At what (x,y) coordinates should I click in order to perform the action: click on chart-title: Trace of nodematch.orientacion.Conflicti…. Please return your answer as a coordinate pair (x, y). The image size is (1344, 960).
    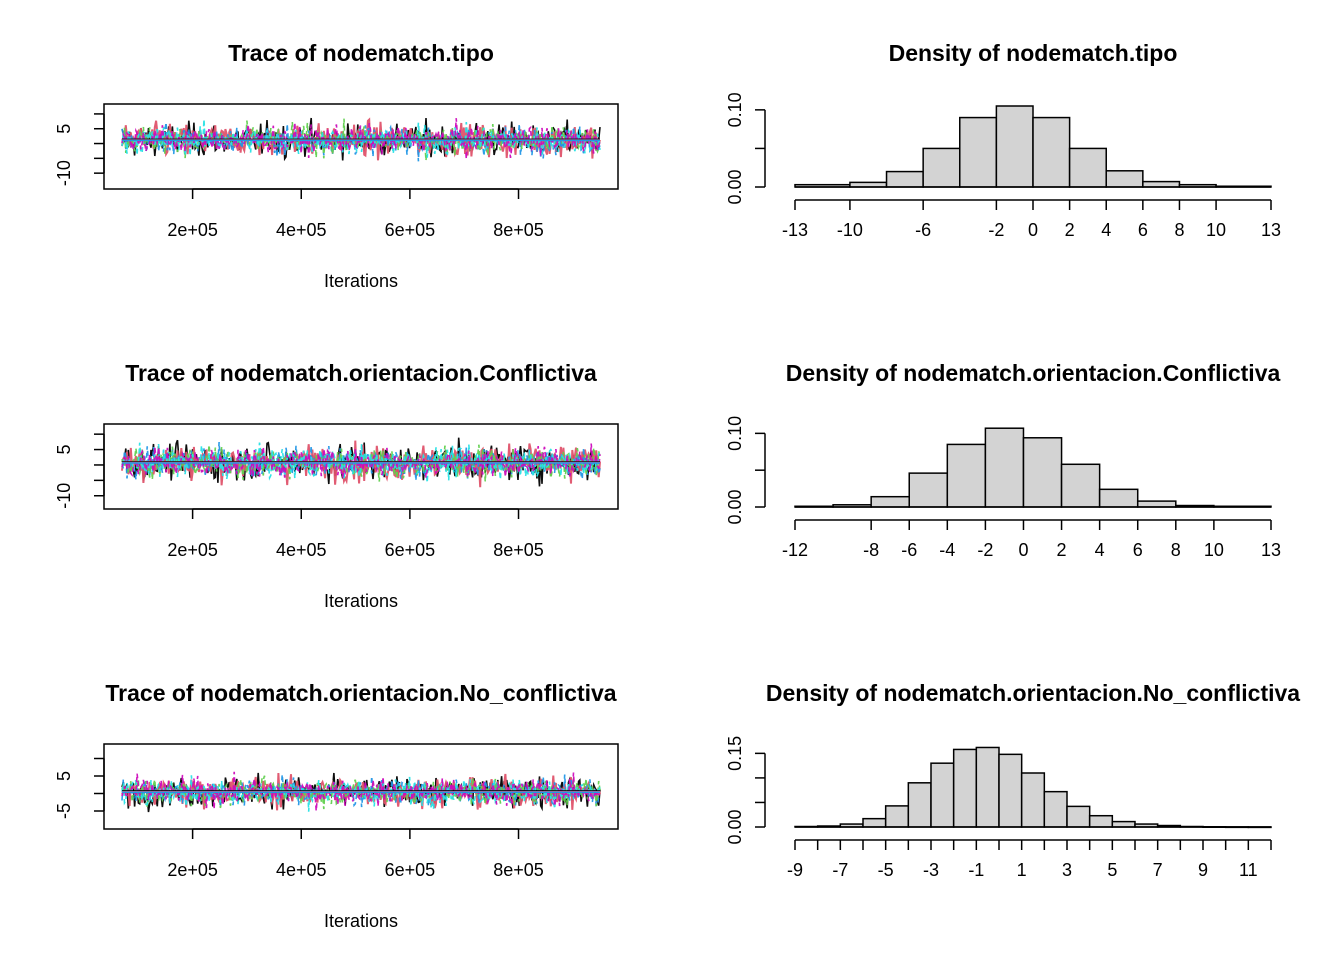
    Looking at the image, I should click on (361, 373).